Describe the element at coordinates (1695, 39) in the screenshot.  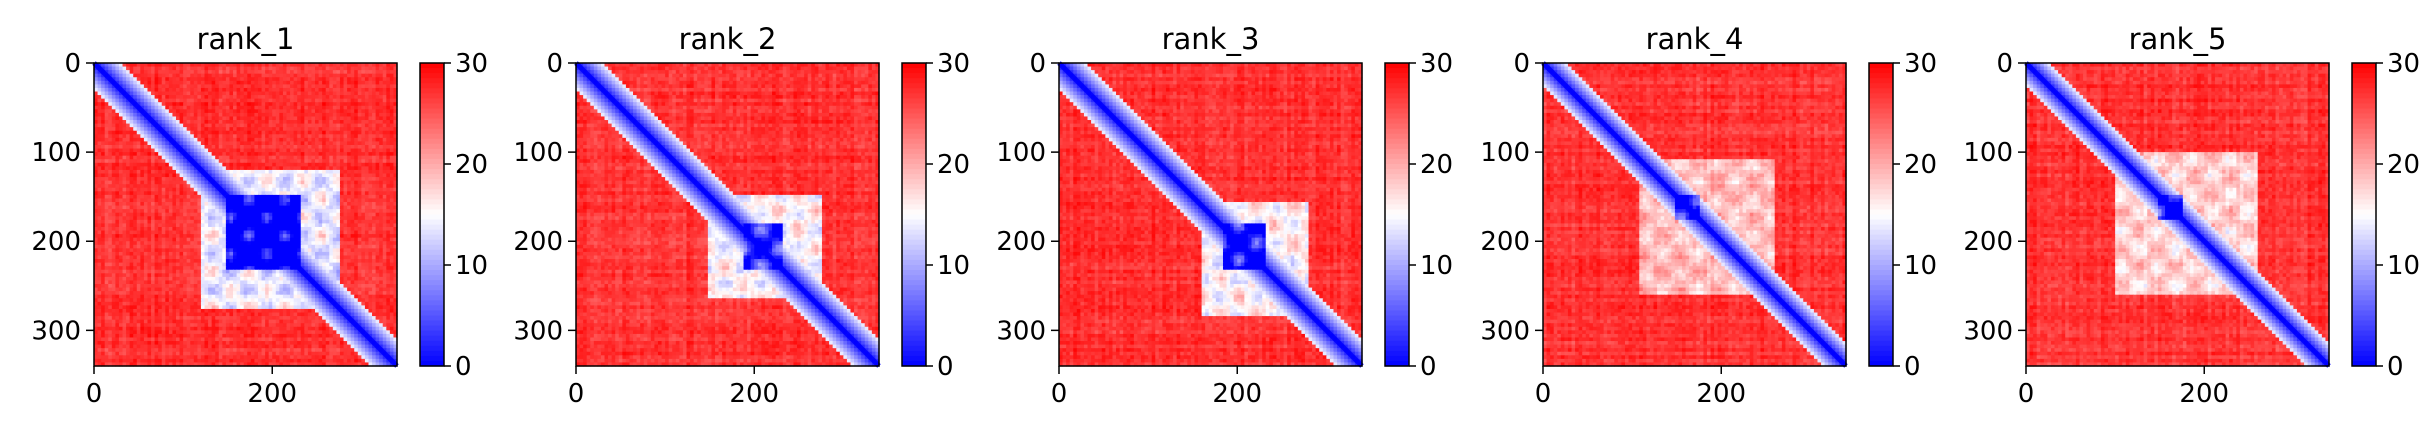
I see `panel-title: rank_4` at that location.